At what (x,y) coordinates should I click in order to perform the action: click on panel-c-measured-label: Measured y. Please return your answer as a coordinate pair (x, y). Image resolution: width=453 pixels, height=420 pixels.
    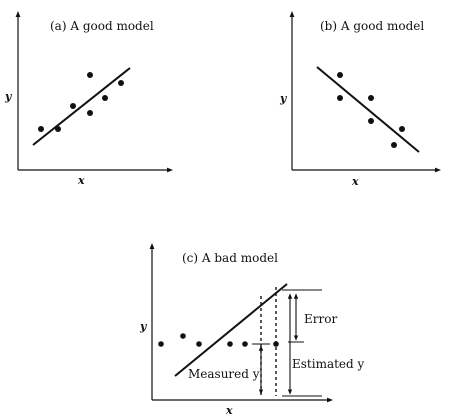
    Looking at the image, I should click on (224, 374).